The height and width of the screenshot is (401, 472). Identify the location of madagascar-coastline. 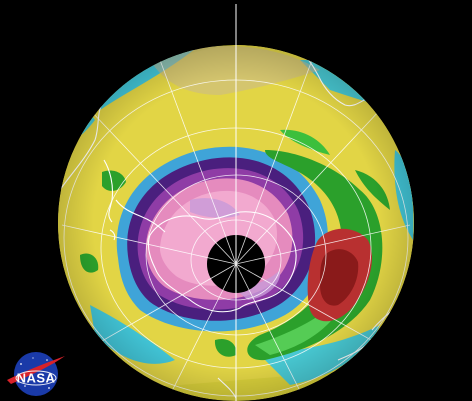
(381, 95).